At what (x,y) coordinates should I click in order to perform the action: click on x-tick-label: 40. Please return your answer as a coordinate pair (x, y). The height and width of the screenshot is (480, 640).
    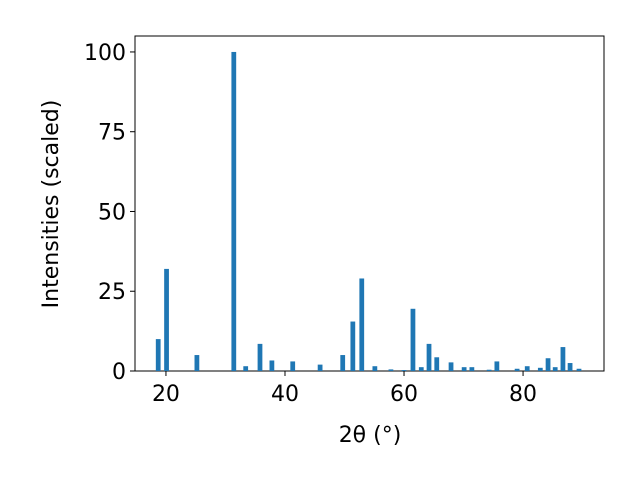
    Looking at the image, I should click on (285, 394).